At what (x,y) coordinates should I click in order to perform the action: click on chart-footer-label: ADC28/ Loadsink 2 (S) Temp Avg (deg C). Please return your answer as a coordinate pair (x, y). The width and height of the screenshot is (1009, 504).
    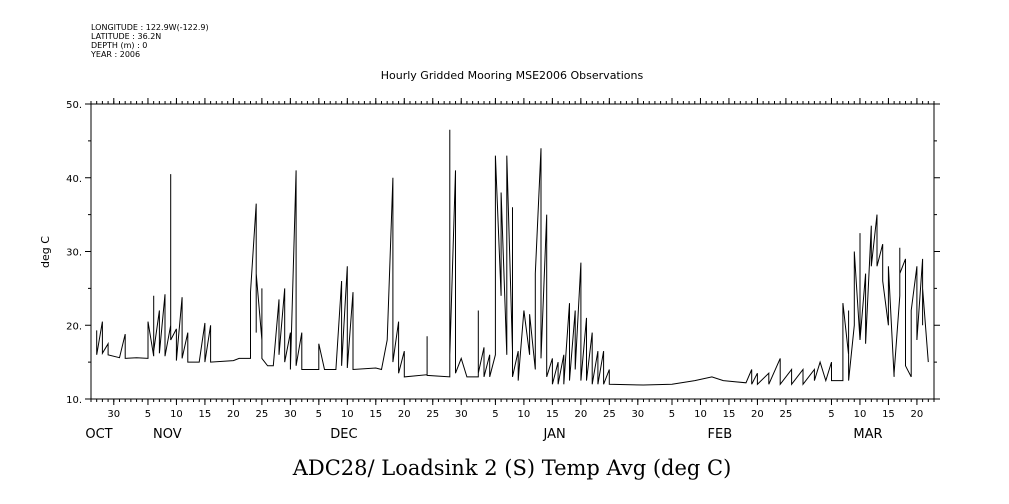
    Looking at the image, I should click on (512, 468).